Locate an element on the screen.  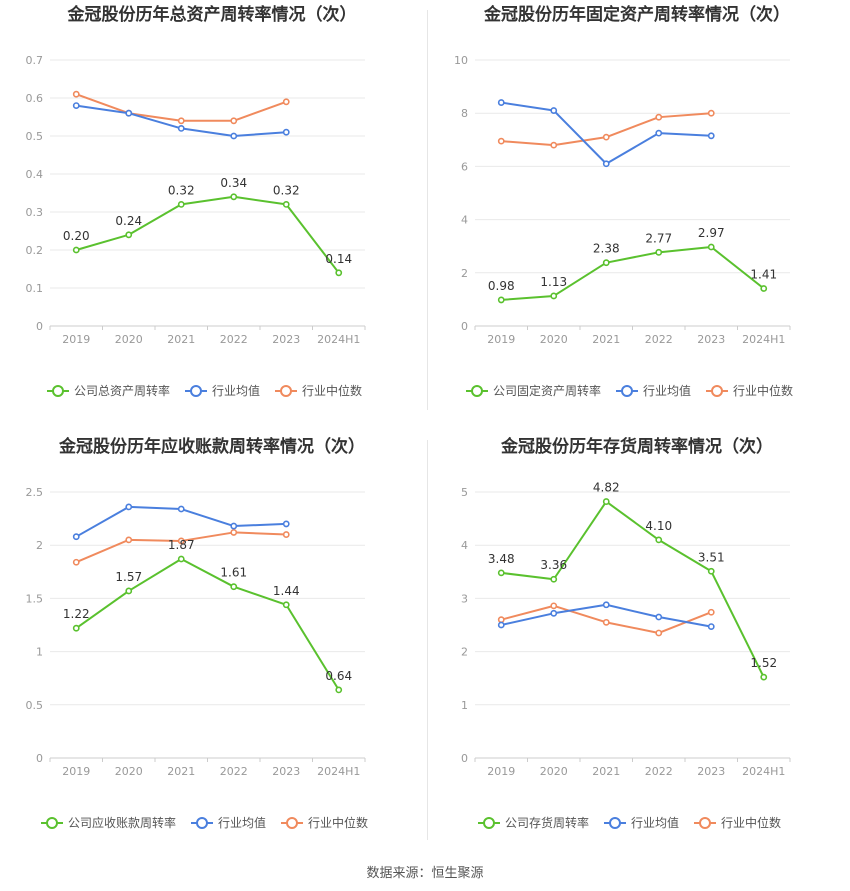
data-label: 2.77 is located at coordinates (658, 238).